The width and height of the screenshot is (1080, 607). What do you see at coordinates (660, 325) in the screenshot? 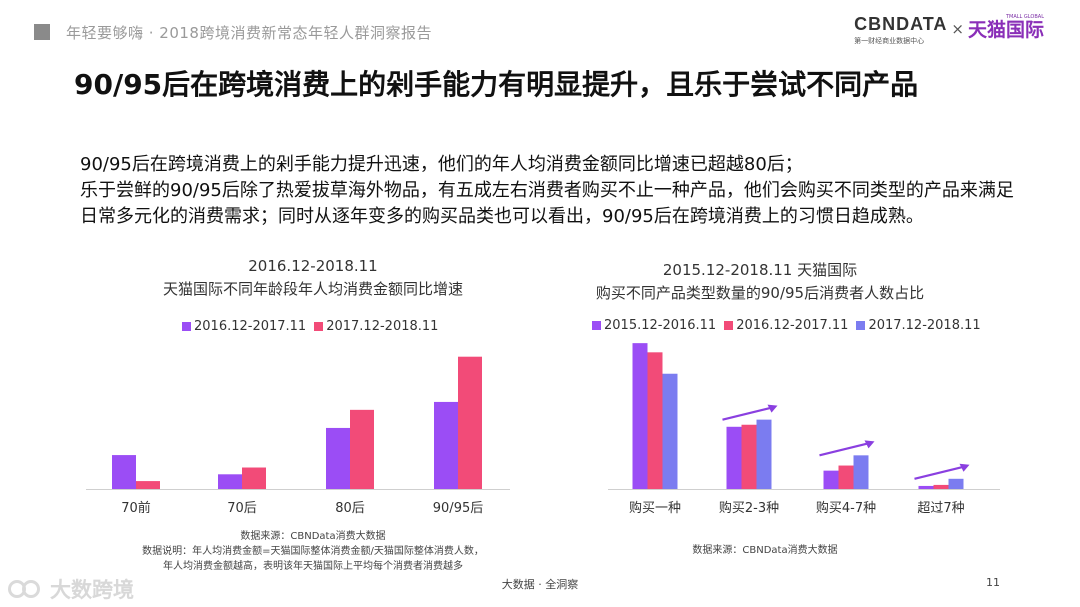
I see `legend-label: 2015.12-2016.11` at bounding box center [660, 325].